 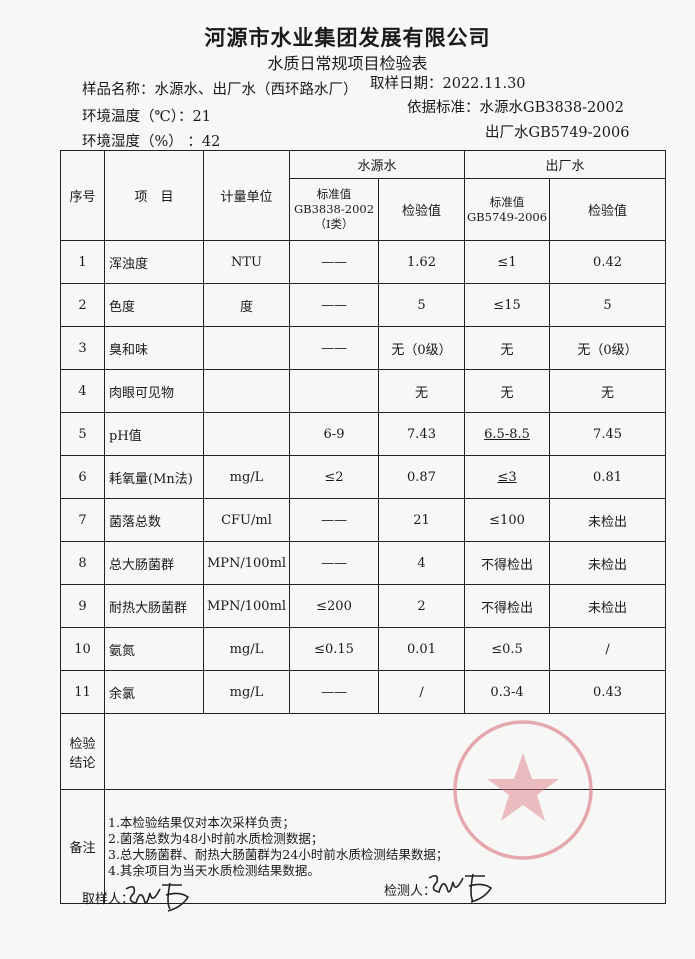 I want to click on row-outlet-value: 0.81, so click(x=608, y=477).